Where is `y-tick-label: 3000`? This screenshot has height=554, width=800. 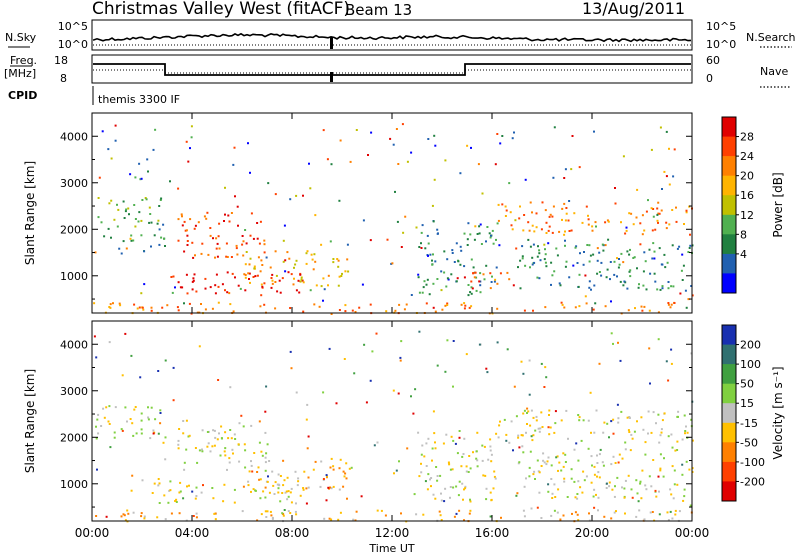
y-tick-label: 3000 is located at coordinates (74, 183).